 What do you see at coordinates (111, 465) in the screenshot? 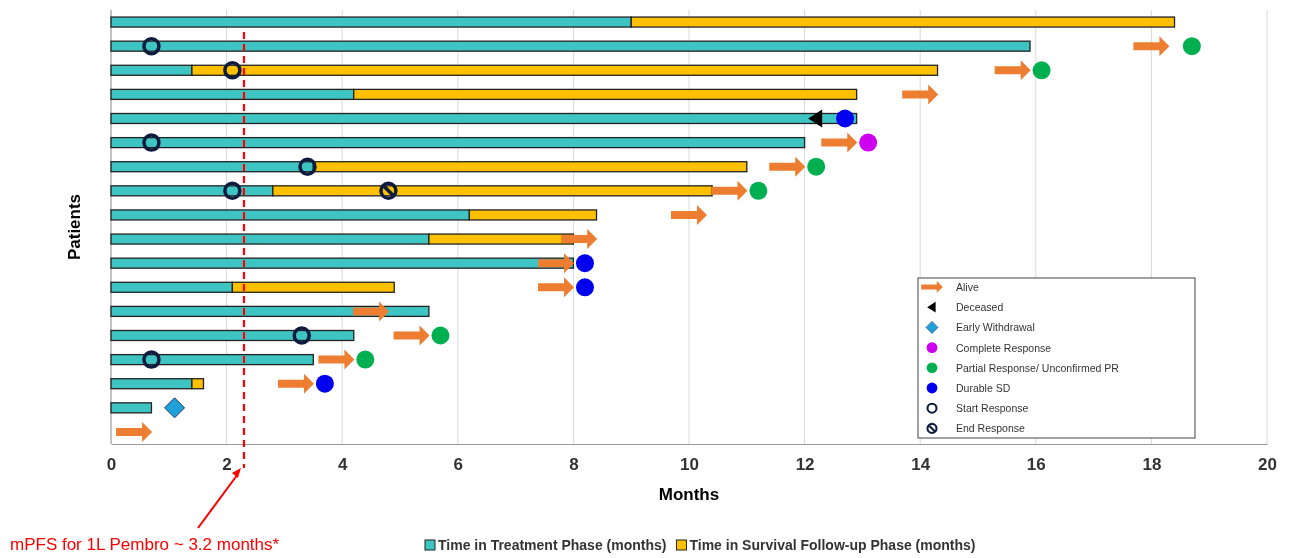
I see `x-tick-label: 0` at bounding box center [111, 465].